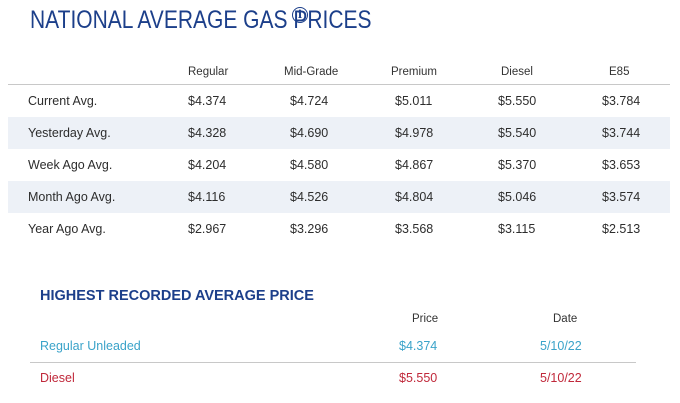 Image resolution: width=680 pixels, height=403 pixels. Describe the element at coordinates (565, 319) in the screenshot. I see `column-header-date: Date` at that location.